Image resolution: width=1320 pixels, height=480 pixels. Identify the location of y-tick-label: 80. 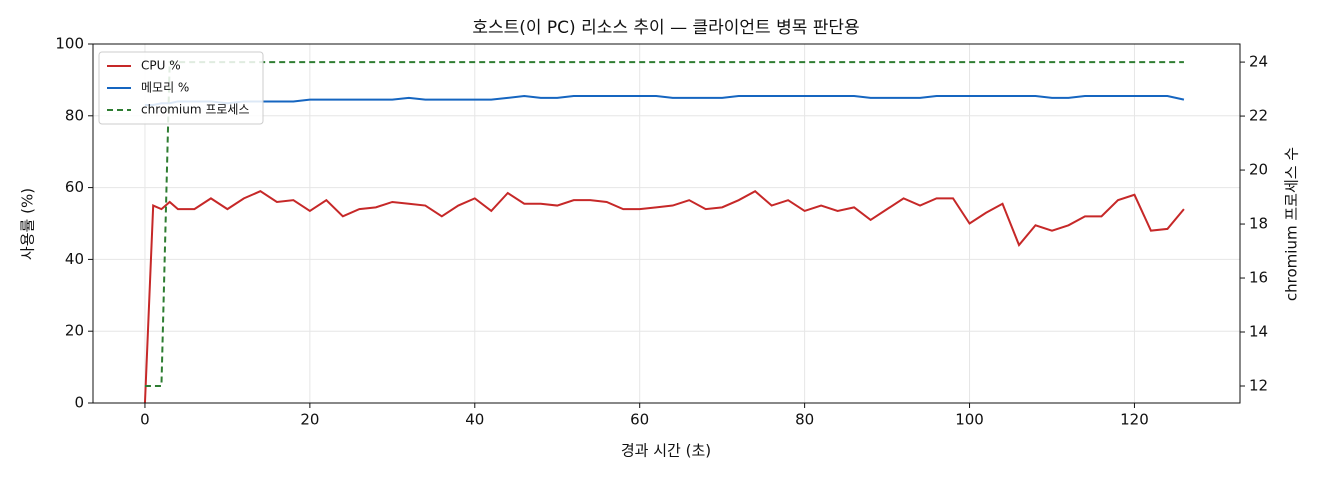
(74, 115).